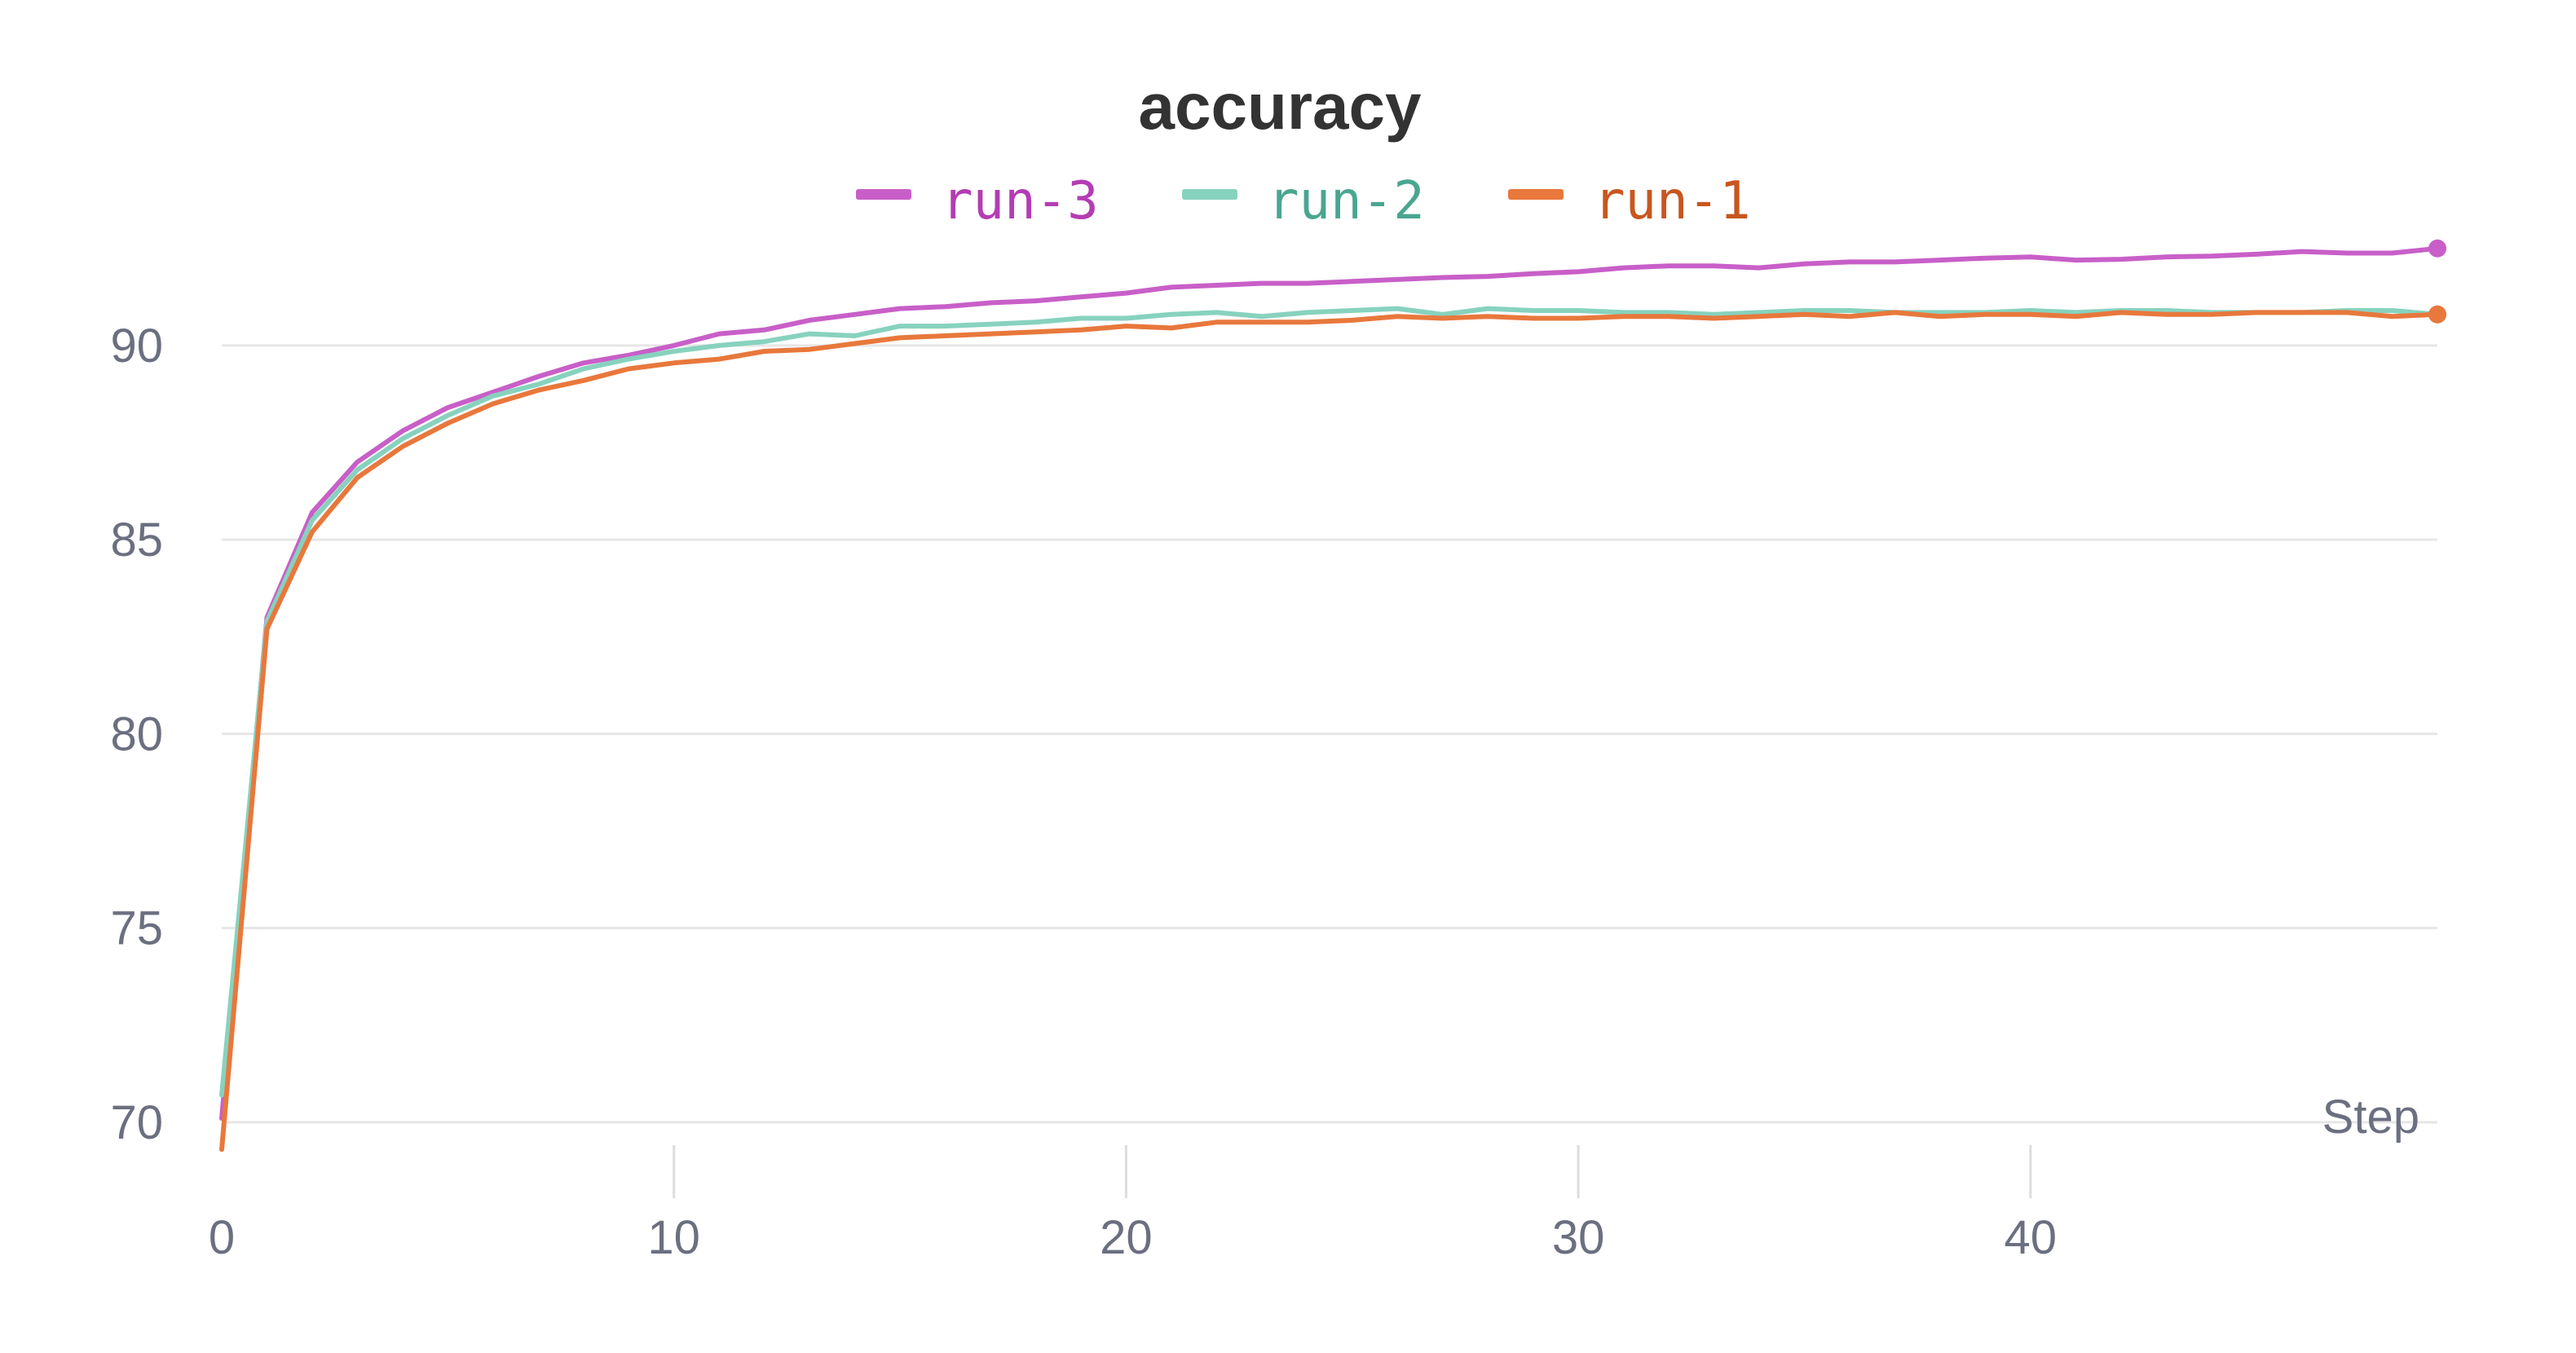 This screenshot has height=1353, width=2576. What do you see at coordinates (673, 1237) in the screenshot?
I see `x-tick-label: 10` at bounding box center [673, 1237].